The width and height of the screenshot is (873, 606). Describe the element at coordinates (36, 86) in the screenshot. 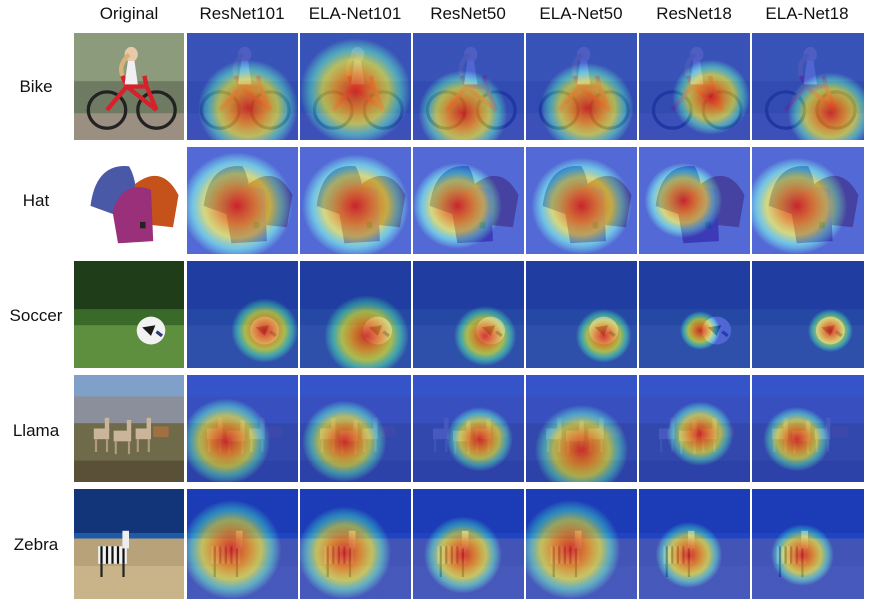

I see `row-label-bike: Bike` at that location.